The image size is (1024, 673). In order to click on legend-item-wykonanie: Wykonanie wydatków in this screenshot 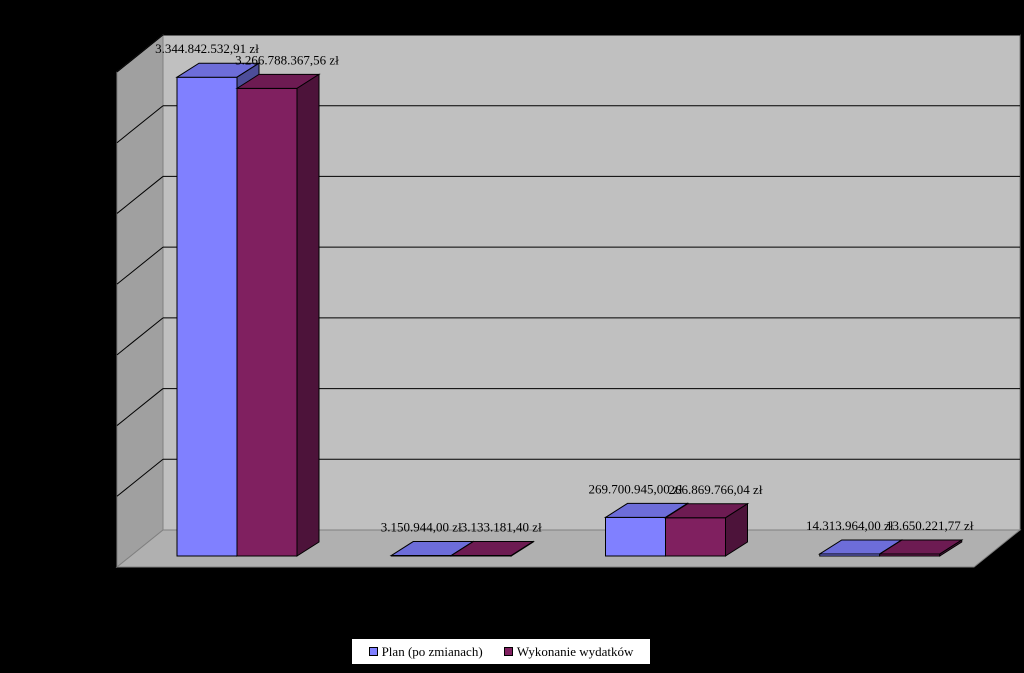, I will do `click(569, 652)`.